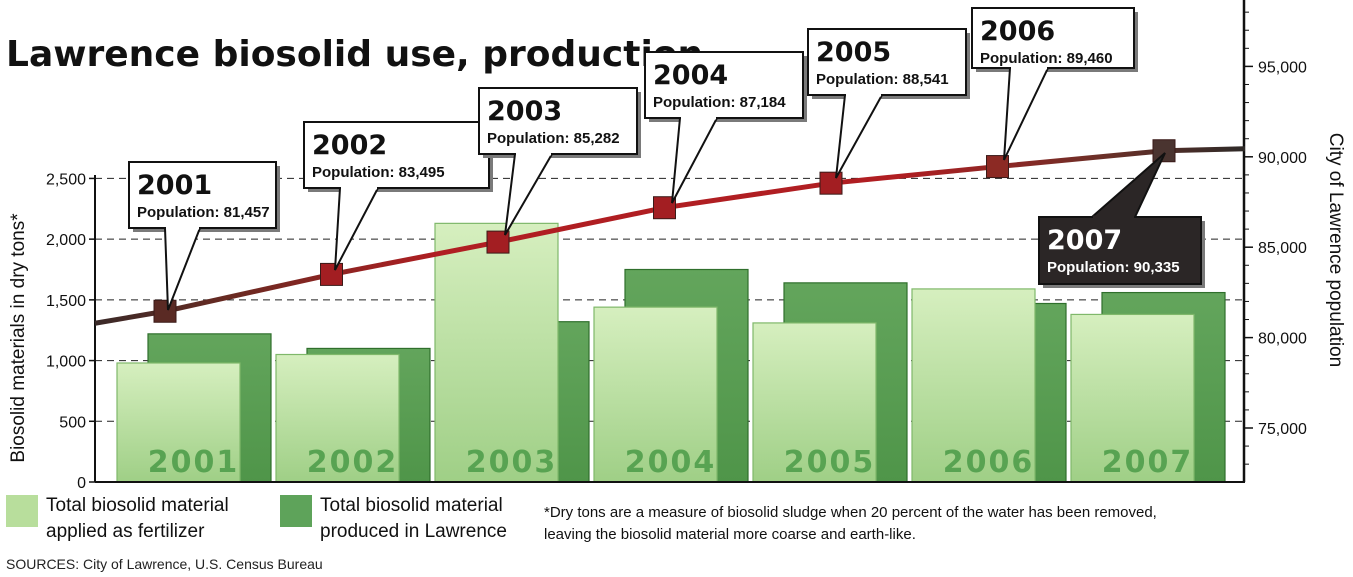 This screenshot has height=577, width=1353. I want to click on callout-2004: 2004 Population: 87,184, so click(725, 127).